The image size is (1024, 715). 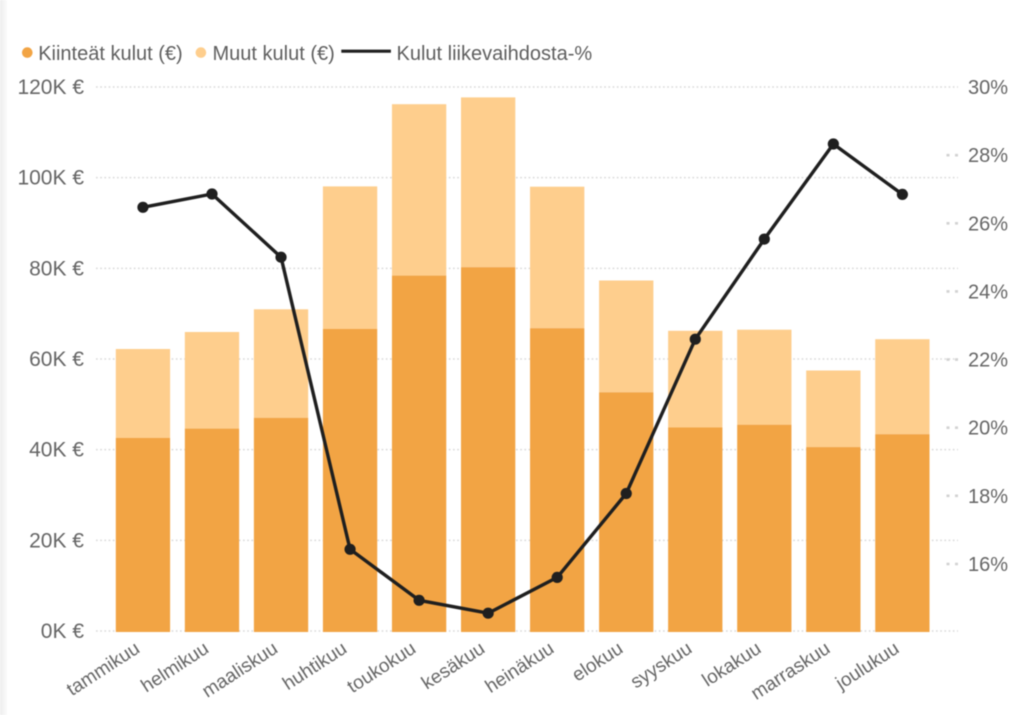 What do you see at coordinates (50, 87) in the screenshot?
I see `svg-text: 120K €` at bounding box center [50, 87].